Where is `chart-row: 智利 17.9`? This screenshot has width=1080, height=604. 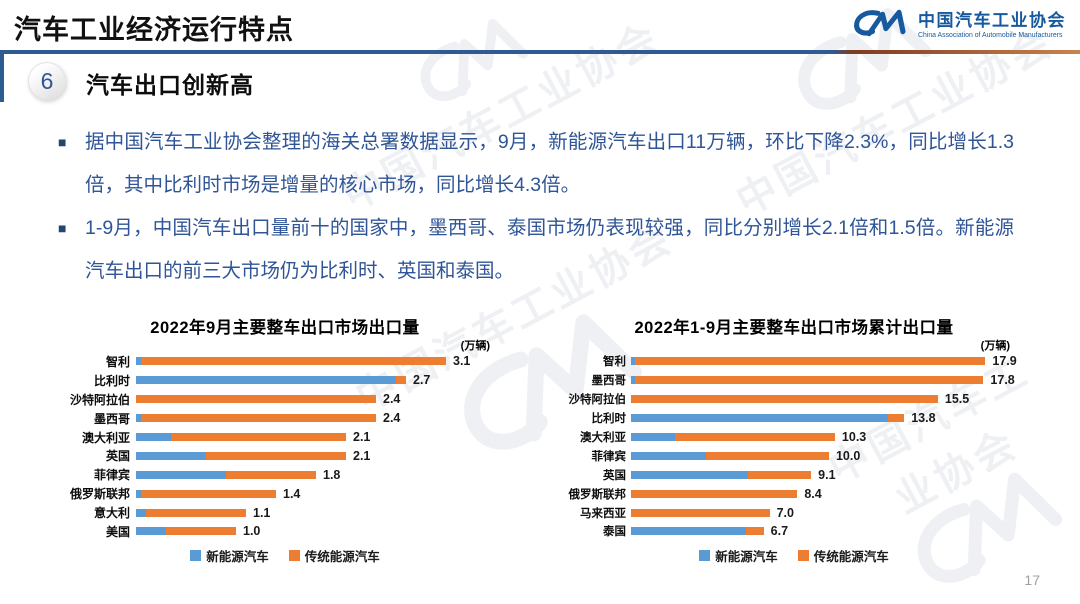
chart-row: 智利 17.9 is located at coordinates (794, 361).